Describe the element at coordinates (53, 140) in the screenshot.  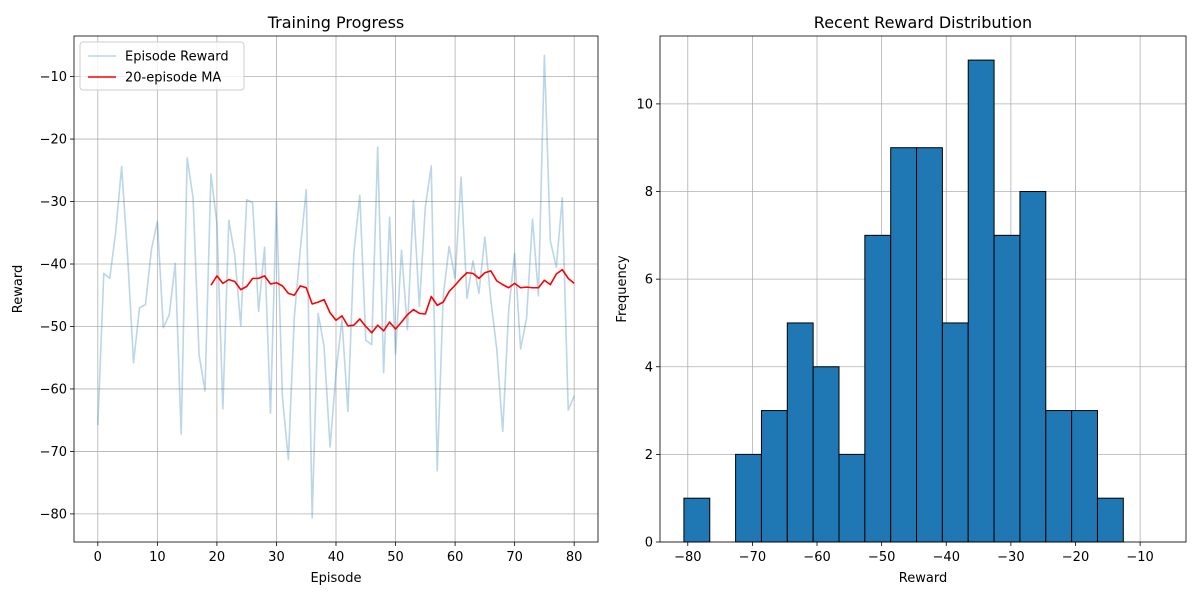
I see `y-tick-label: −20` at that location.